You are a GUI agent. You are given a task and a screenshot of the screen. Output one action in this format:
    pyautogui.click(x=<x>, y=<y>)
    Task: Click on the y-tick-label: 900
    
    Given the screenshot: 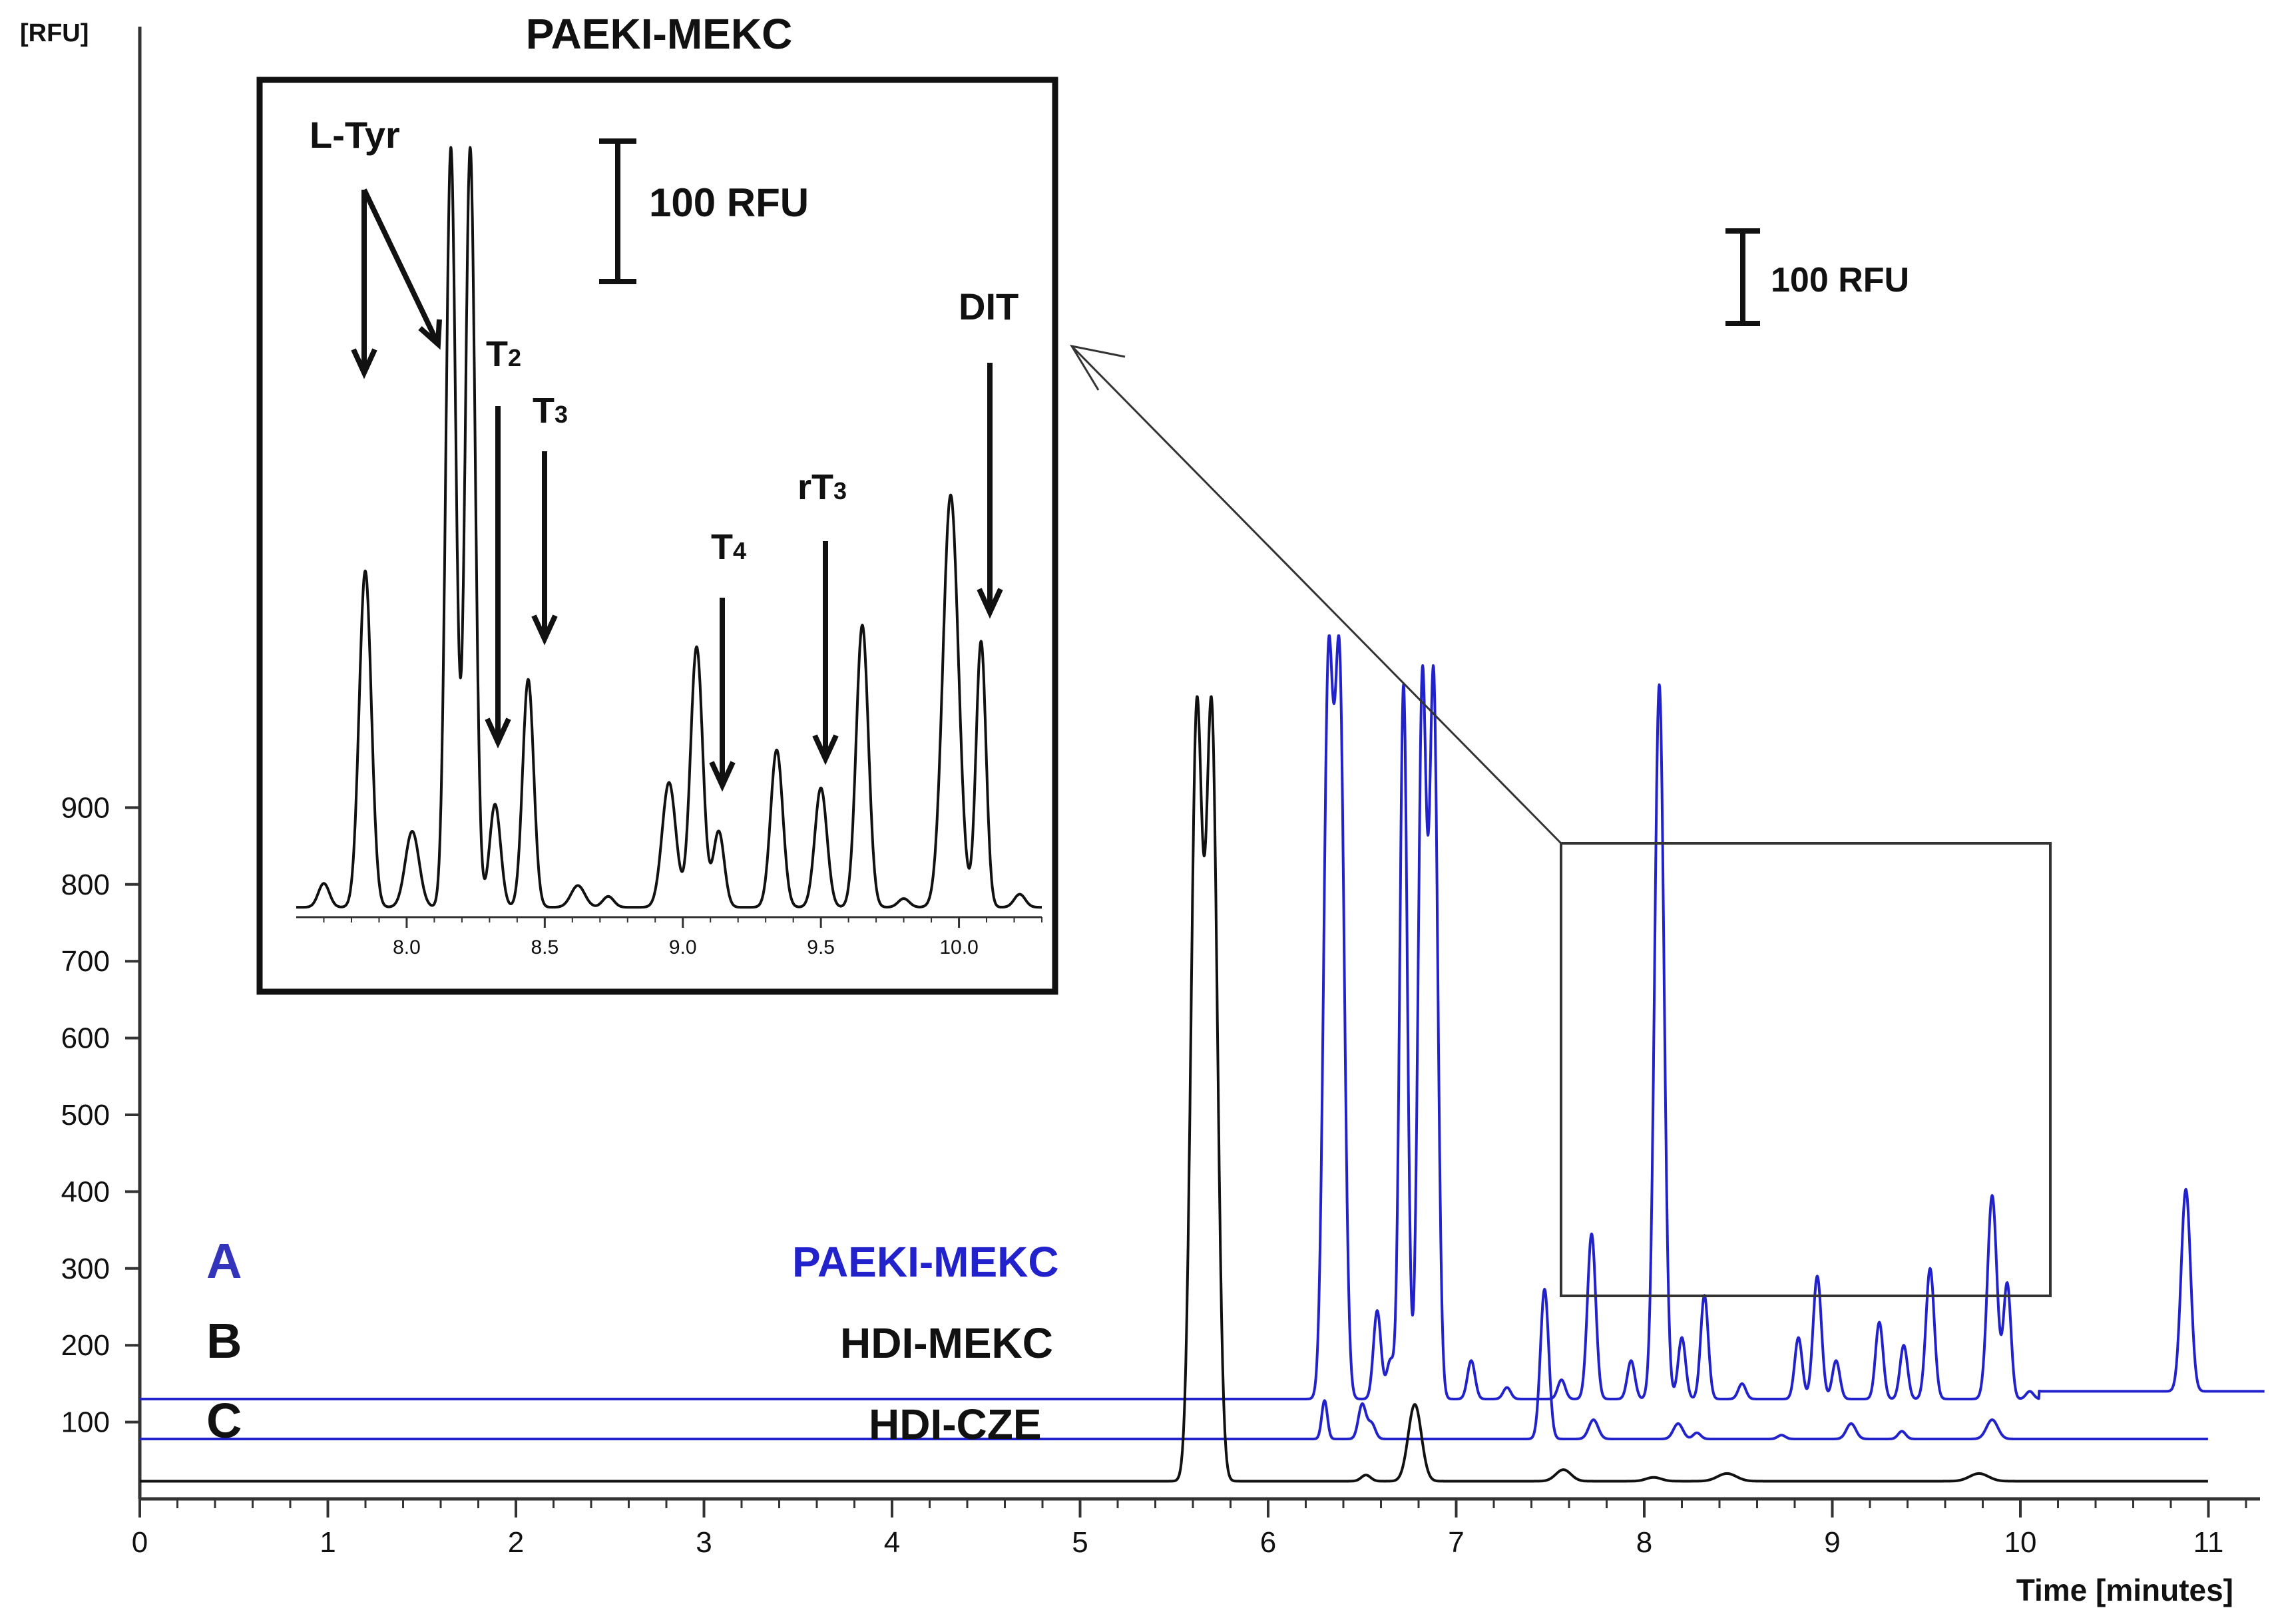 What is the action you would take?
    pyautogui.click(x=85, y=807)
    